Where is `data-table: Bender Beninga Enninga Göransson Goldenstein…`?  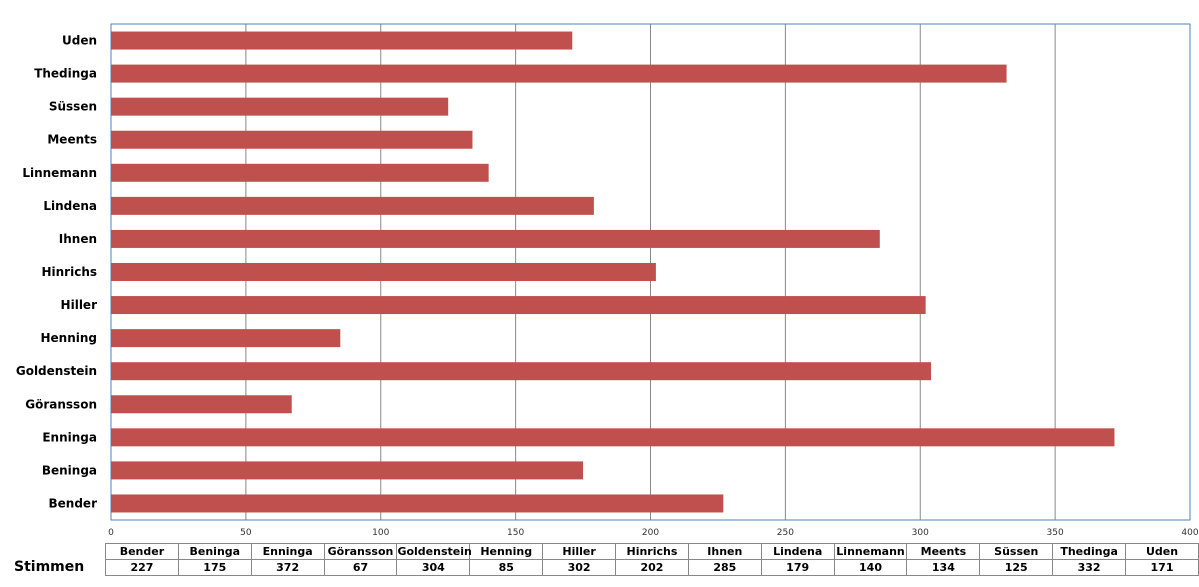 data-table: Bender Beninga Enninga Göransson Goldenstein… is located at coordinates (652, 559).